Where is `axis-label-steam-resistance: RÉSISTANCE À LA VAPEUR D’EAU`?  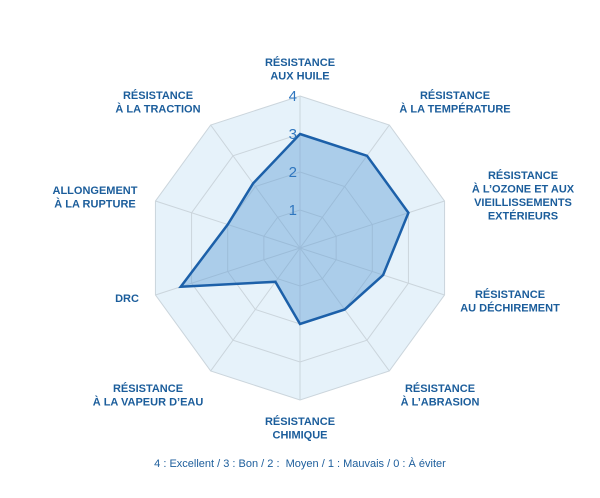 axis-label-steam-resistance: RÉSISTANCE À LA VAPEUR D’EAU is located at coordinates (148, 395).